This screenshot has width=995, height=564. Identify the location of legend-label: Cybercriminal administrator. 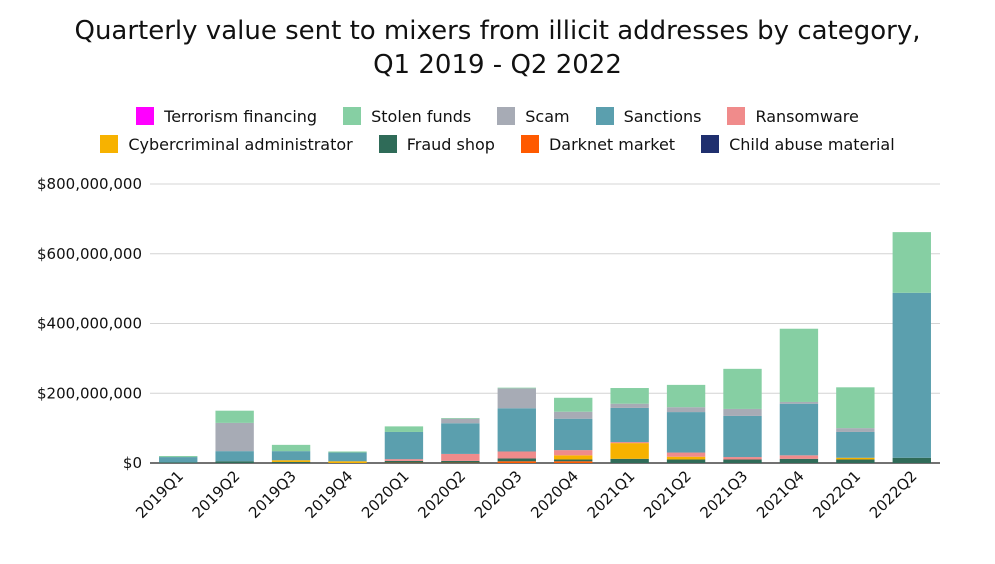
(240, 144).